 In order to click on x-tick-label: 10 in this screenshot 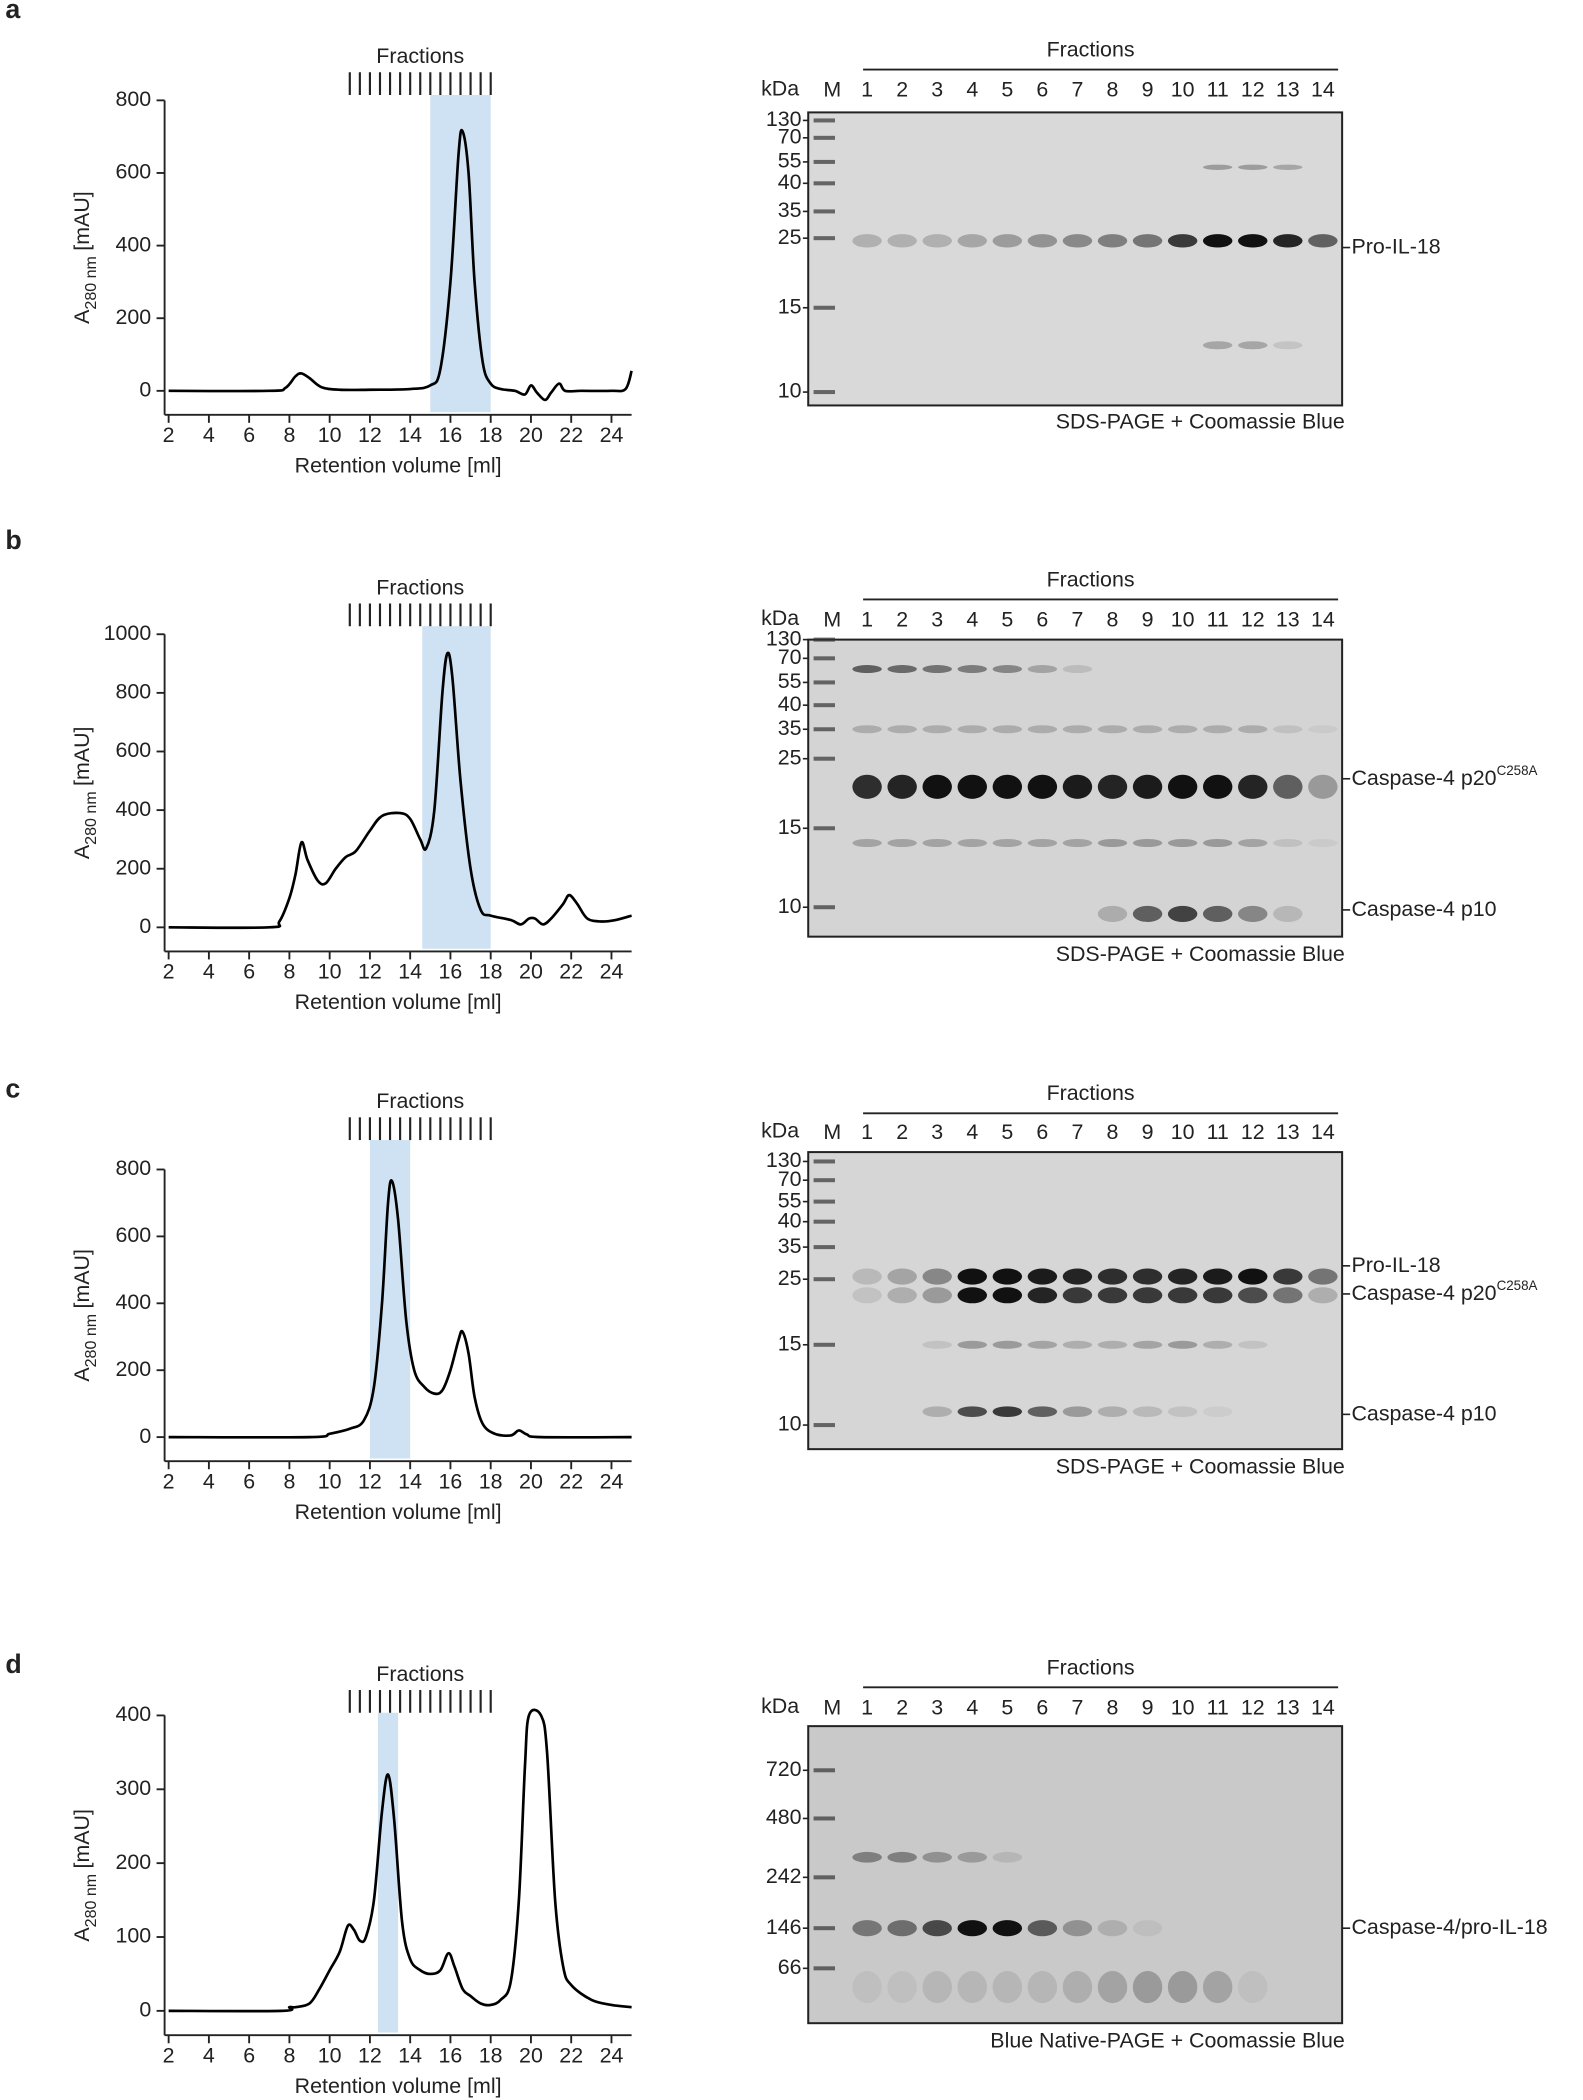, I will do `click(330, 435)`.